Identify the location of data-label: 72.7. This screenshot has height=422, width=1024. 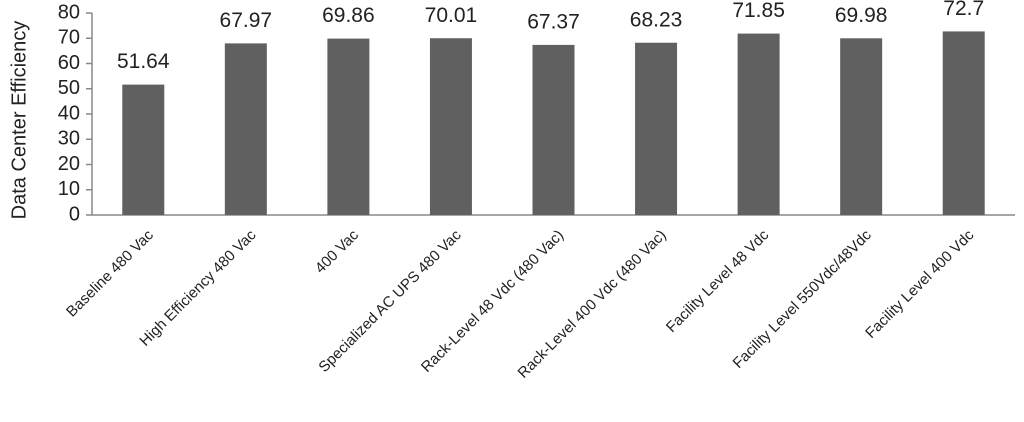
(963, 10).